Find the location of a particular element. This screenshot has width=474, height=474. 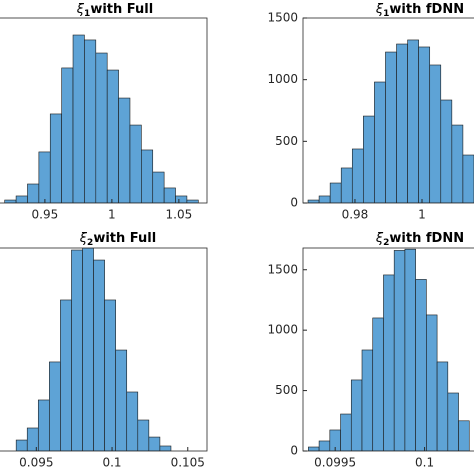

x-tick-label: 0.95 is located at coordinates (45, 215).